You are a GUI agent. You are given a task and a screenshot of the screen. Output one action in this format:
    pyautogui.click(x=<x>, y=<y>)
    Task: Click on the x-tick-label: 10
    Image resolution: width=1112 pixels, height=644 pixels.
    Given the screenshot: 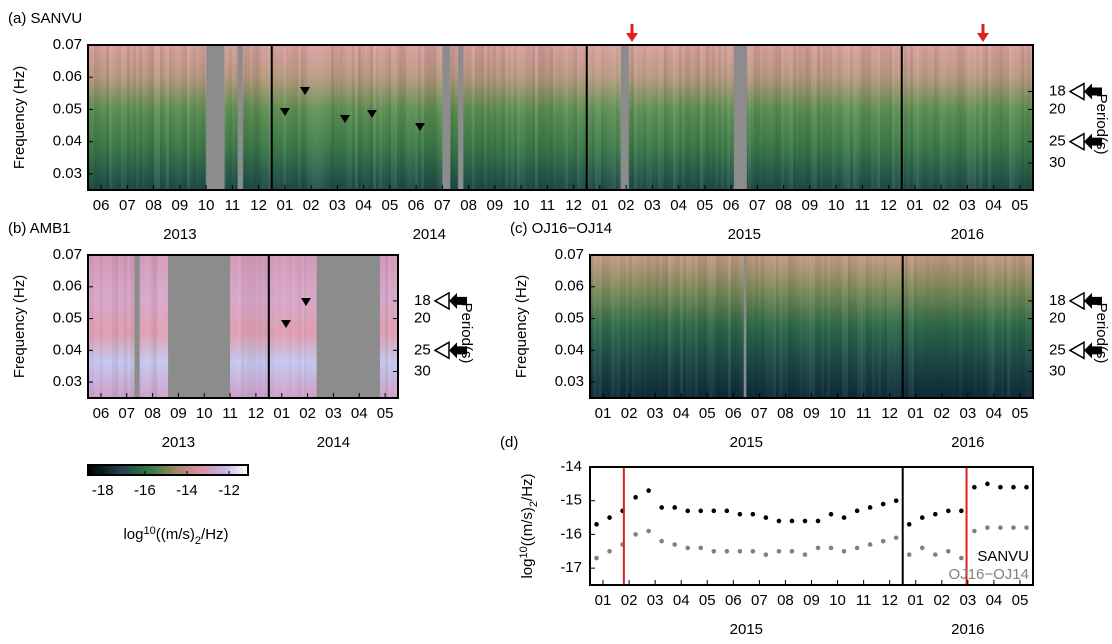 What is the action you would take?
    pyautogui.click(x=836, y=205)
    